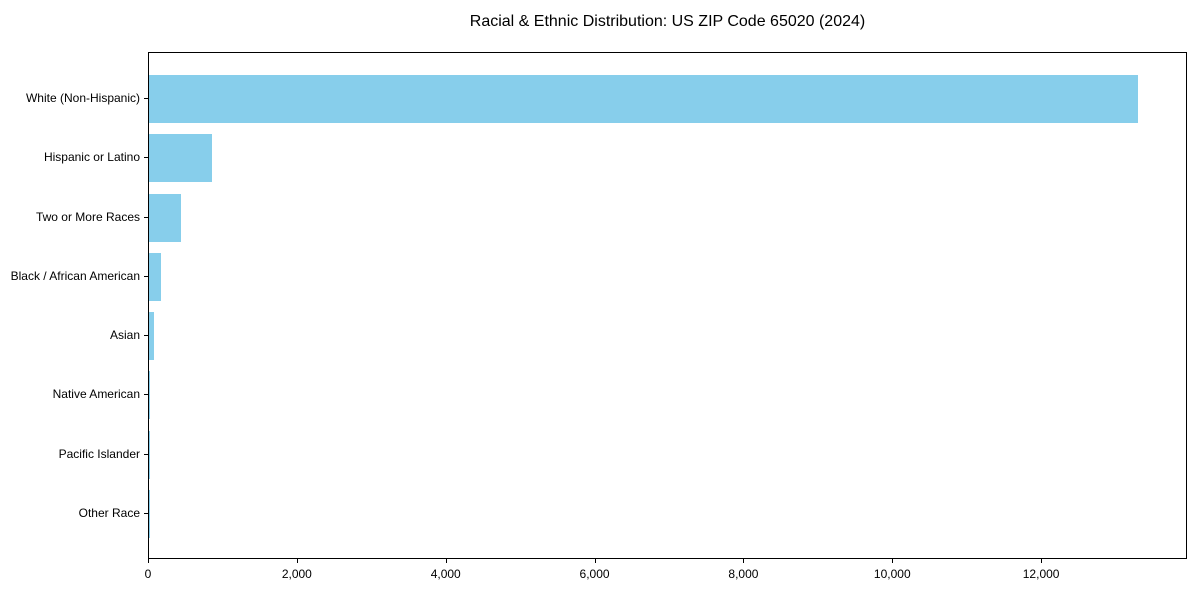 The image size is (1200, 600). I want to click on y-tick-label: Asian, so click(124, 335).